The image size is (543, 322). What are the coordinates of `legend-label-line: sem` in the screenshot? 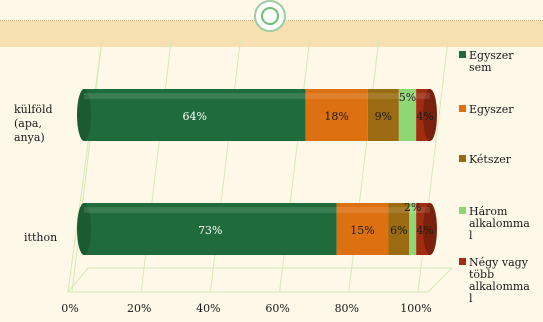 It's located at (480, 67).